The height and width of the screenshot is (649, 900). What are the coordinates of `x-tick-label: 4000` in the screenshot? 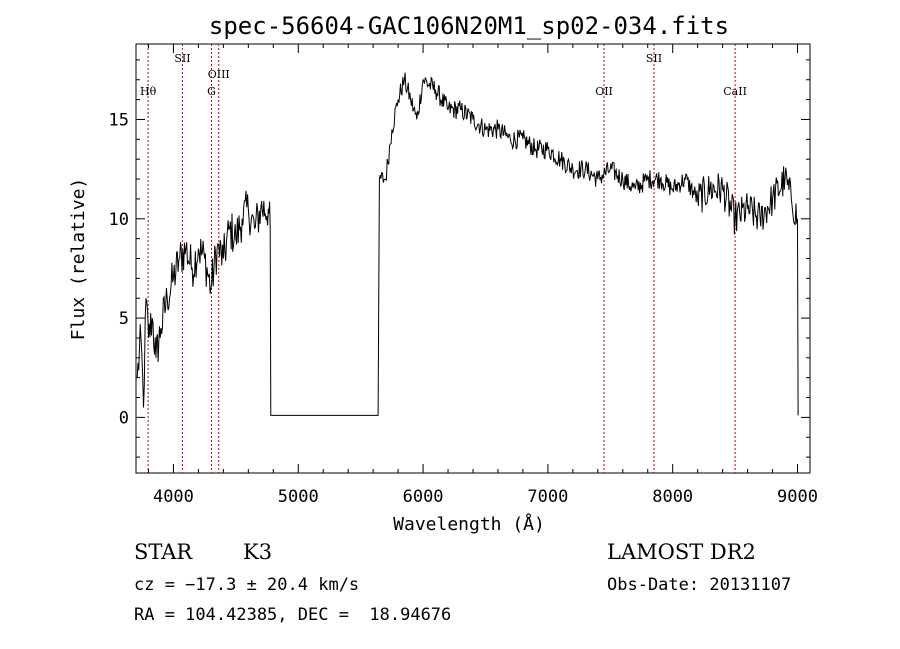 It's located at (173, 497).